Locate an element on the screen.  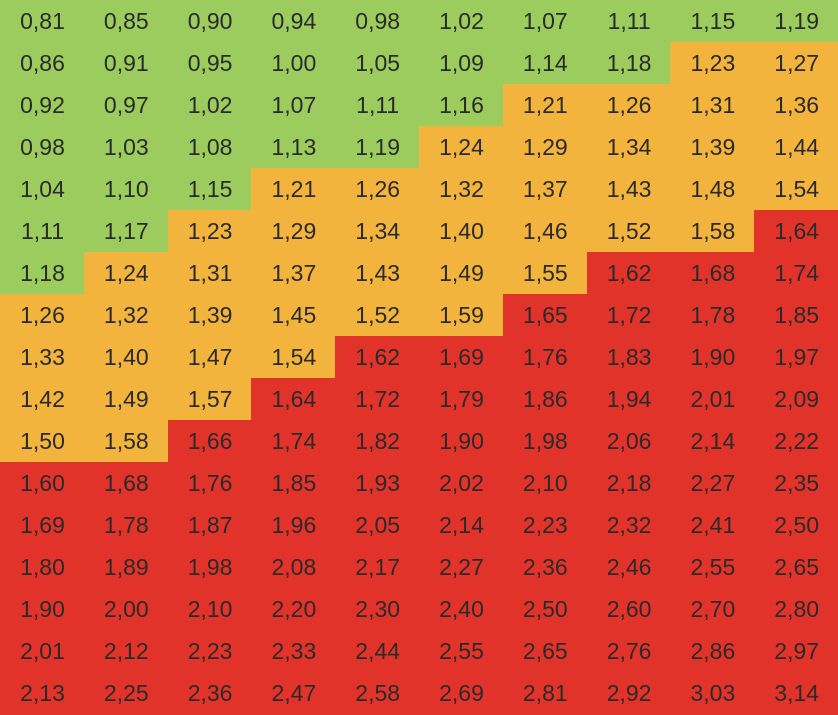
heatmap-cell: 1,00 is located at coordinates (294, 63).